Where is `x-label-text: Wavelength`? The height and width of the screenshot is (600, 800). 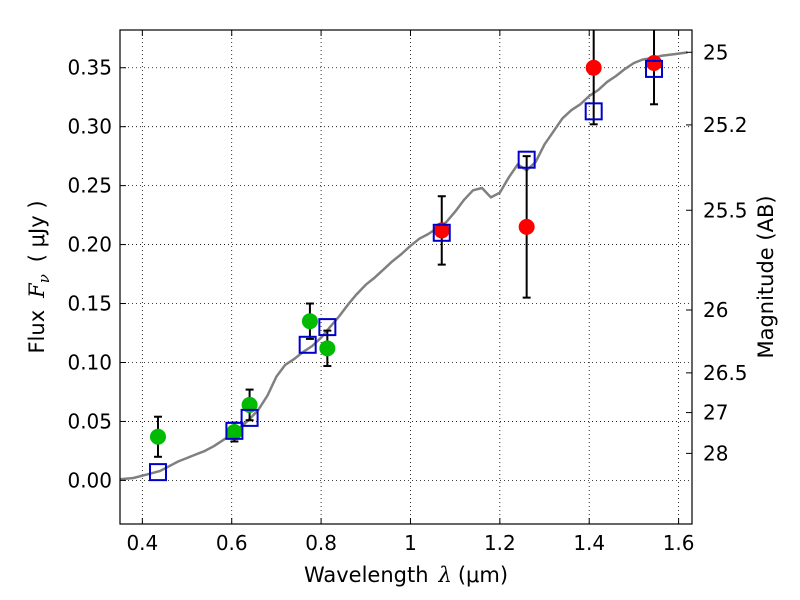
x-label-text: Wavelength is located at coordinates (366, 575).